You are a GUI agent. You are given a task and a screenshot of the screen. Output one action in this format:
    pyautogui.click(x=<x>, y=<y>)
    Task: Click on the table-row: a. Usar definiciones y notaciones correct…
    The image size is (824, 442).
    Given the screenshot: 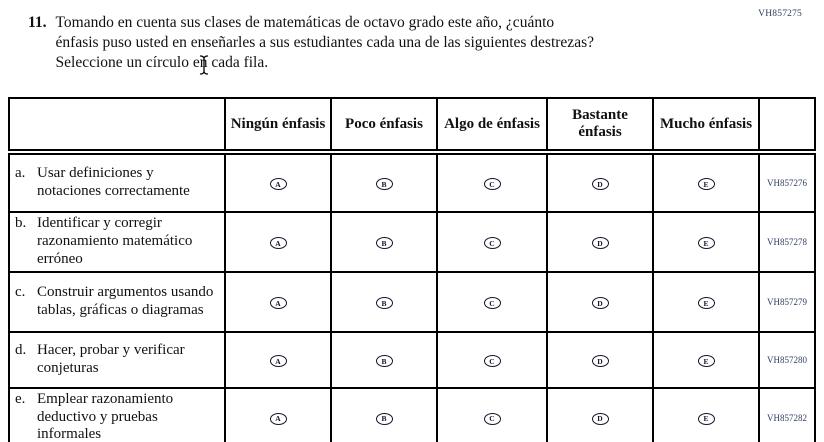 What is the action you would take?
    pyautogui.click(x=412, y=182)
    